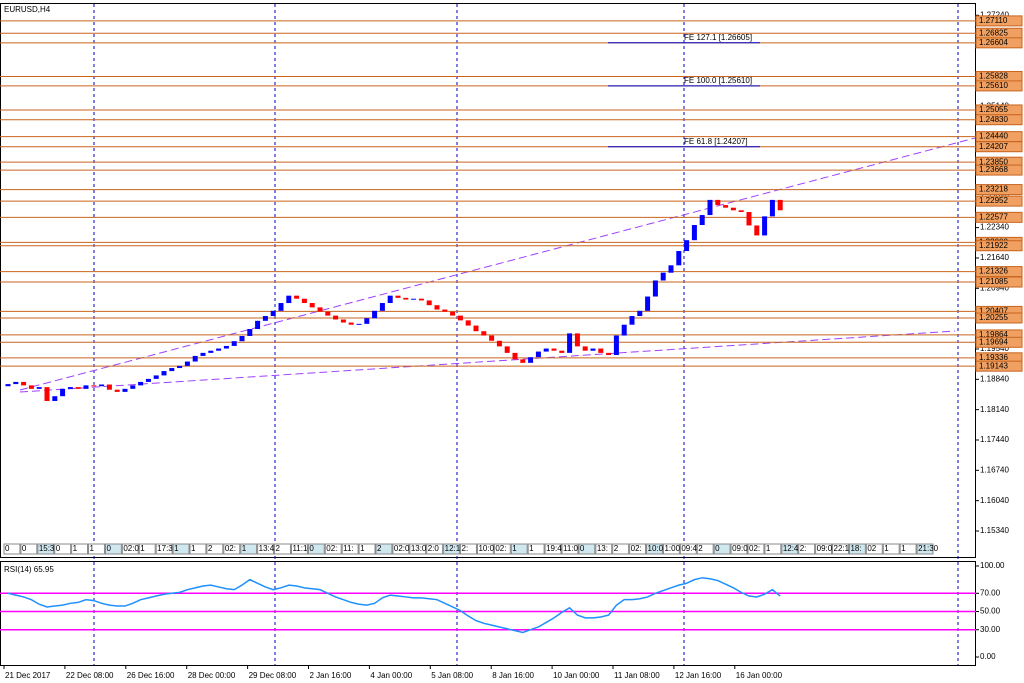 Image resolution: width=1024 pixels, height=683 pixels. Describe the element at coordinates (576, 675) in the screenshot. I see `x-tick-label: 10 Jan 00:00` at that location.